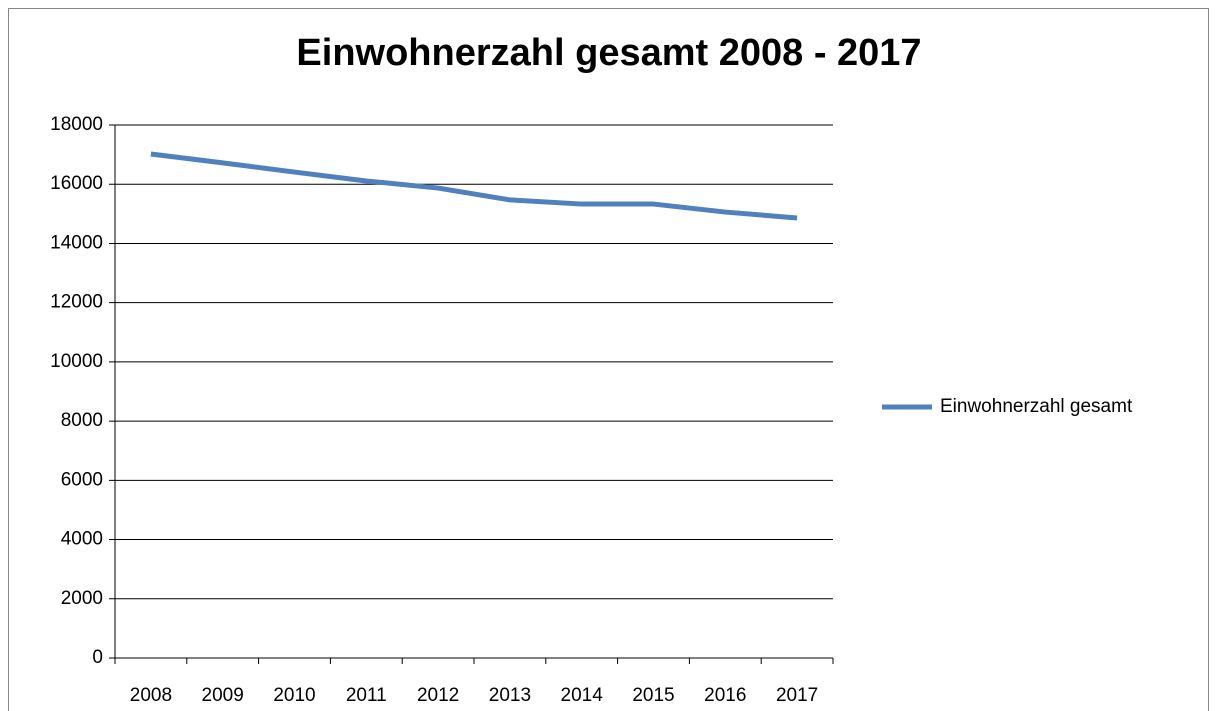  What do you see at coordinates (797, 695) in the screenshot?
I see `x-tick-label: 2017` at bounding box center [797, 695].